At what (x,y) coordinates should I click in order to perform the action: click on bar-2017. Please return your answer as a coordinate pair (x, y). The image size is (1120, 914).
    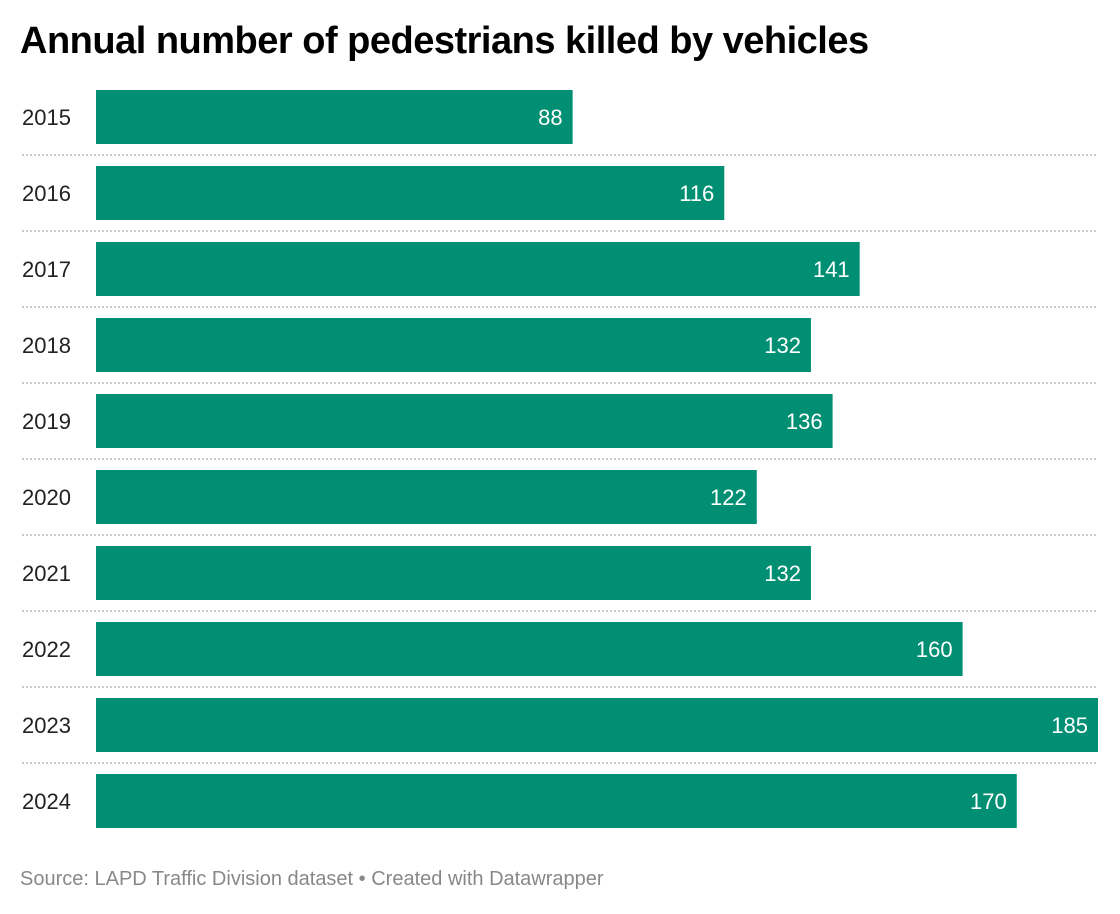
    Looking at the image, I should click on (478, 269).